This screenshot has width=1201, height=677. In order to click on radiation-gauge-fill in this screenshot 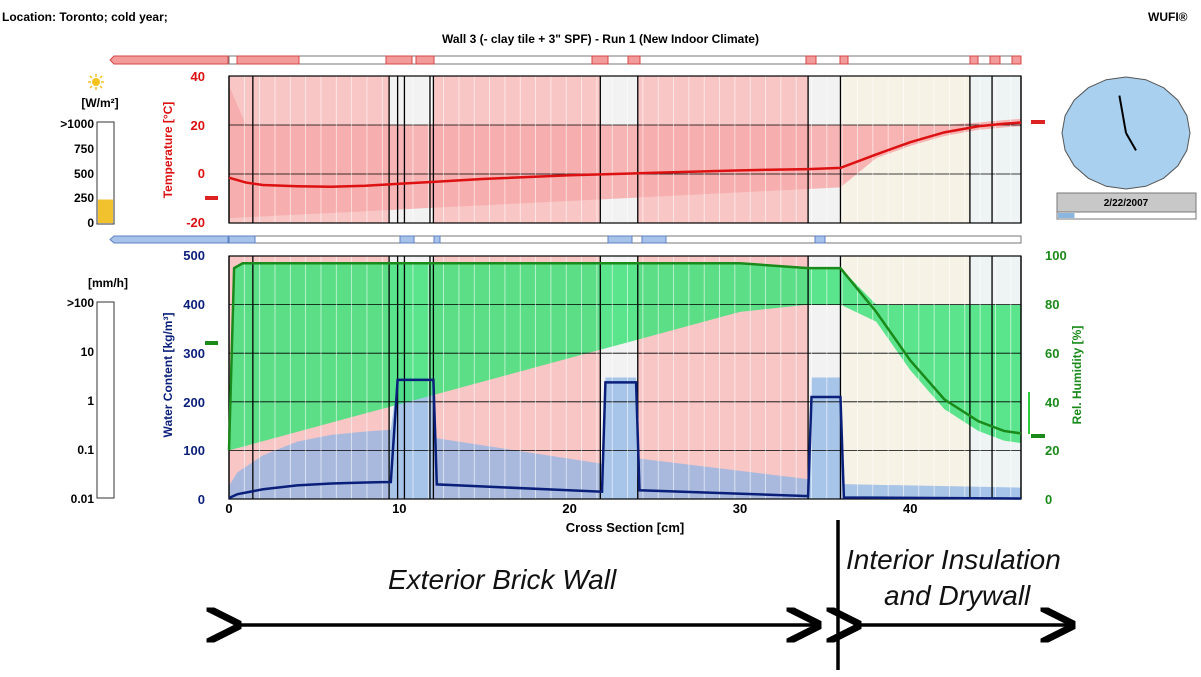, I will do `click(105, 211)`.